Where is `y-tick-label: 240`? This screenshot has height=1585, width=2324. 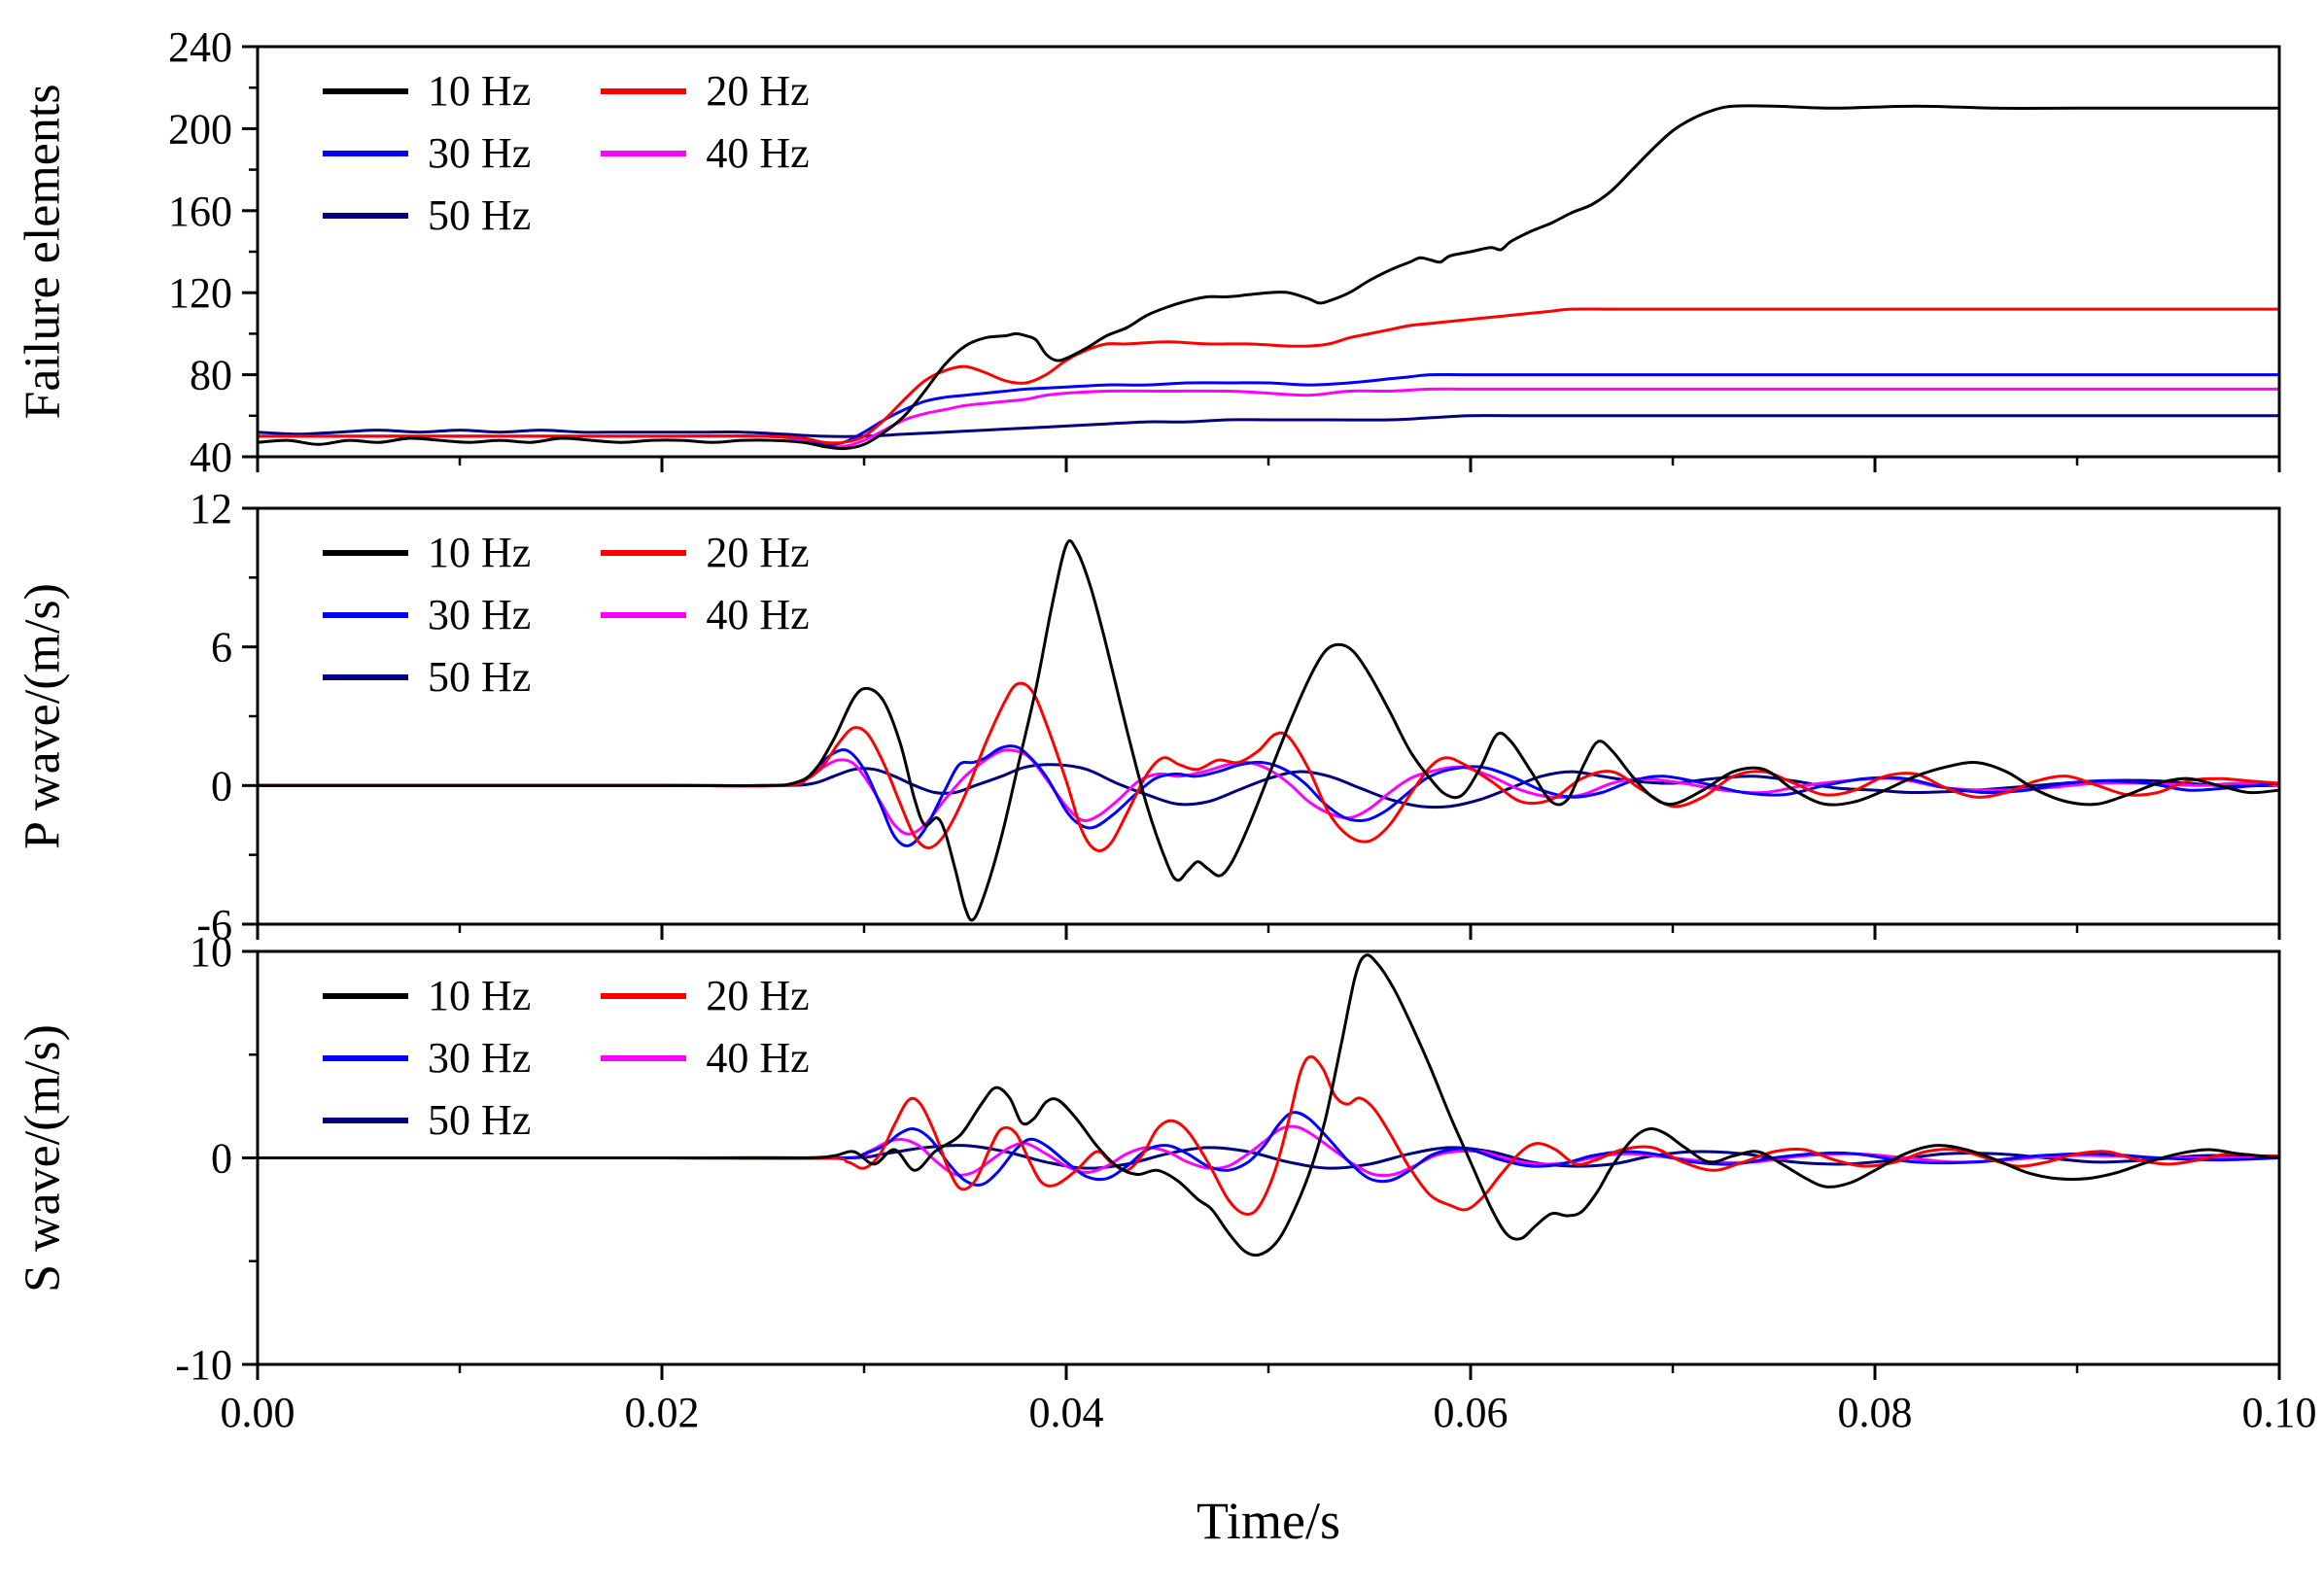
y-tick-label: 240 is located at coordinates (200, 47).